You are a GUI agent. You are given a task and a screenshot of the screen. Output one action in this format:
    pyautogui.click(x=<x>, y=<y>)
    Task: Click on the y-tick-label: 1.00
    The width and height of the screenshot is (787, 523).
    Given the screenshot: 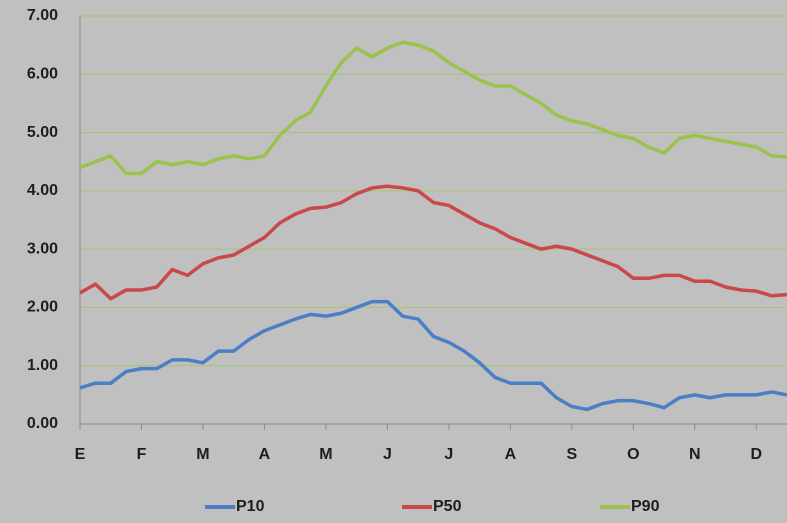 What is the action you would take?
    pyautogui.click(x=42, y=365)
    